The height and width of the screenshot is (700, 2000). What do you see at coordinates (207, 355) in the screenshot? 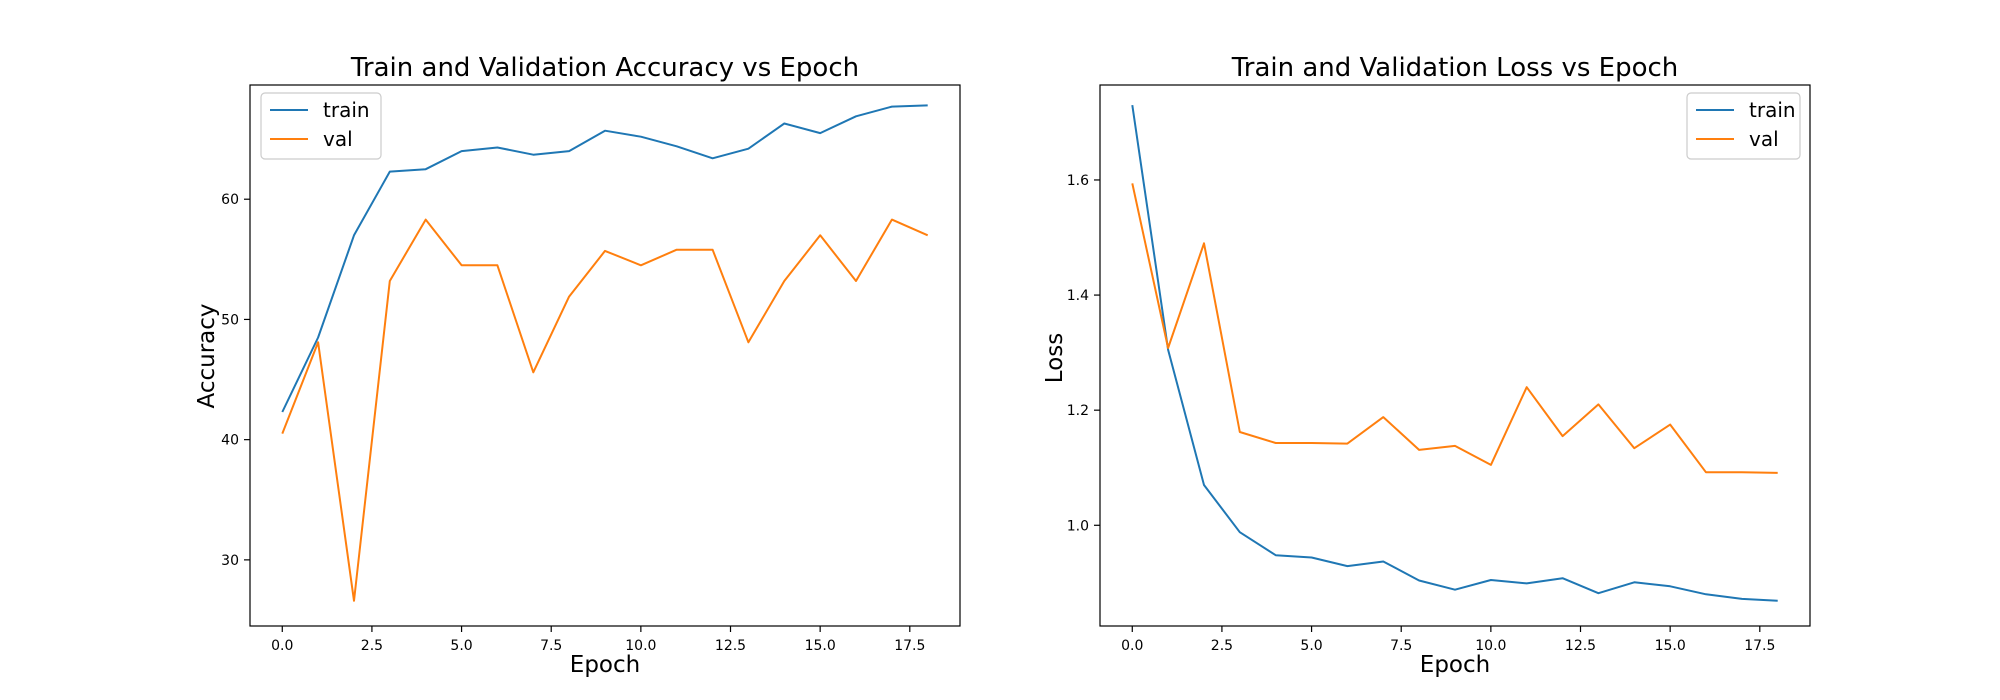
I see `accuracy-y-axis-label: Accuracy` at bounding box center [207, 355].